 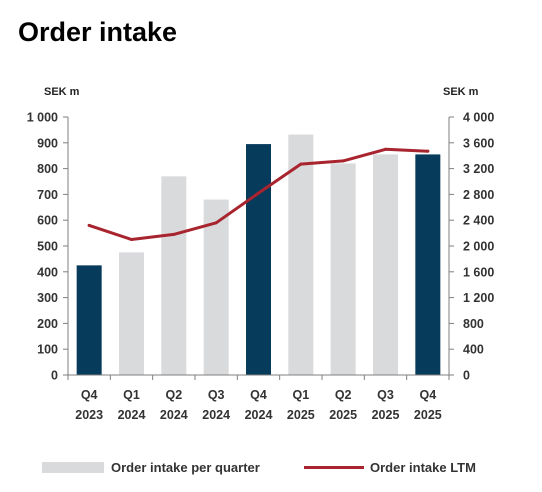 I want to click on left-axis: 0 100 200 300 400 500 600 700 800 900 1 000, so click(x=48, y=247).